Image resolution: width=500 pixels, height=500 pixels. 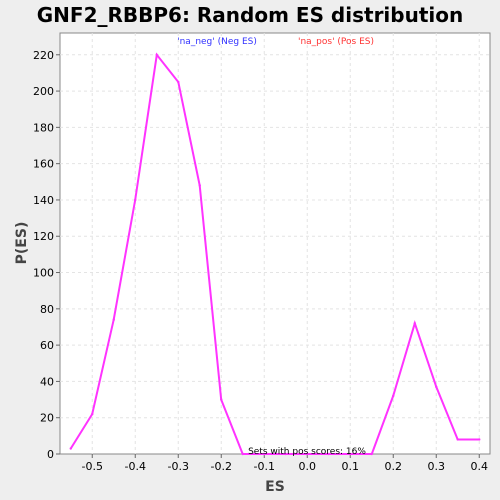 I want to click on chart-title: GNF2_RBBP6: Random ES distribution, so click(x=250, y=15).